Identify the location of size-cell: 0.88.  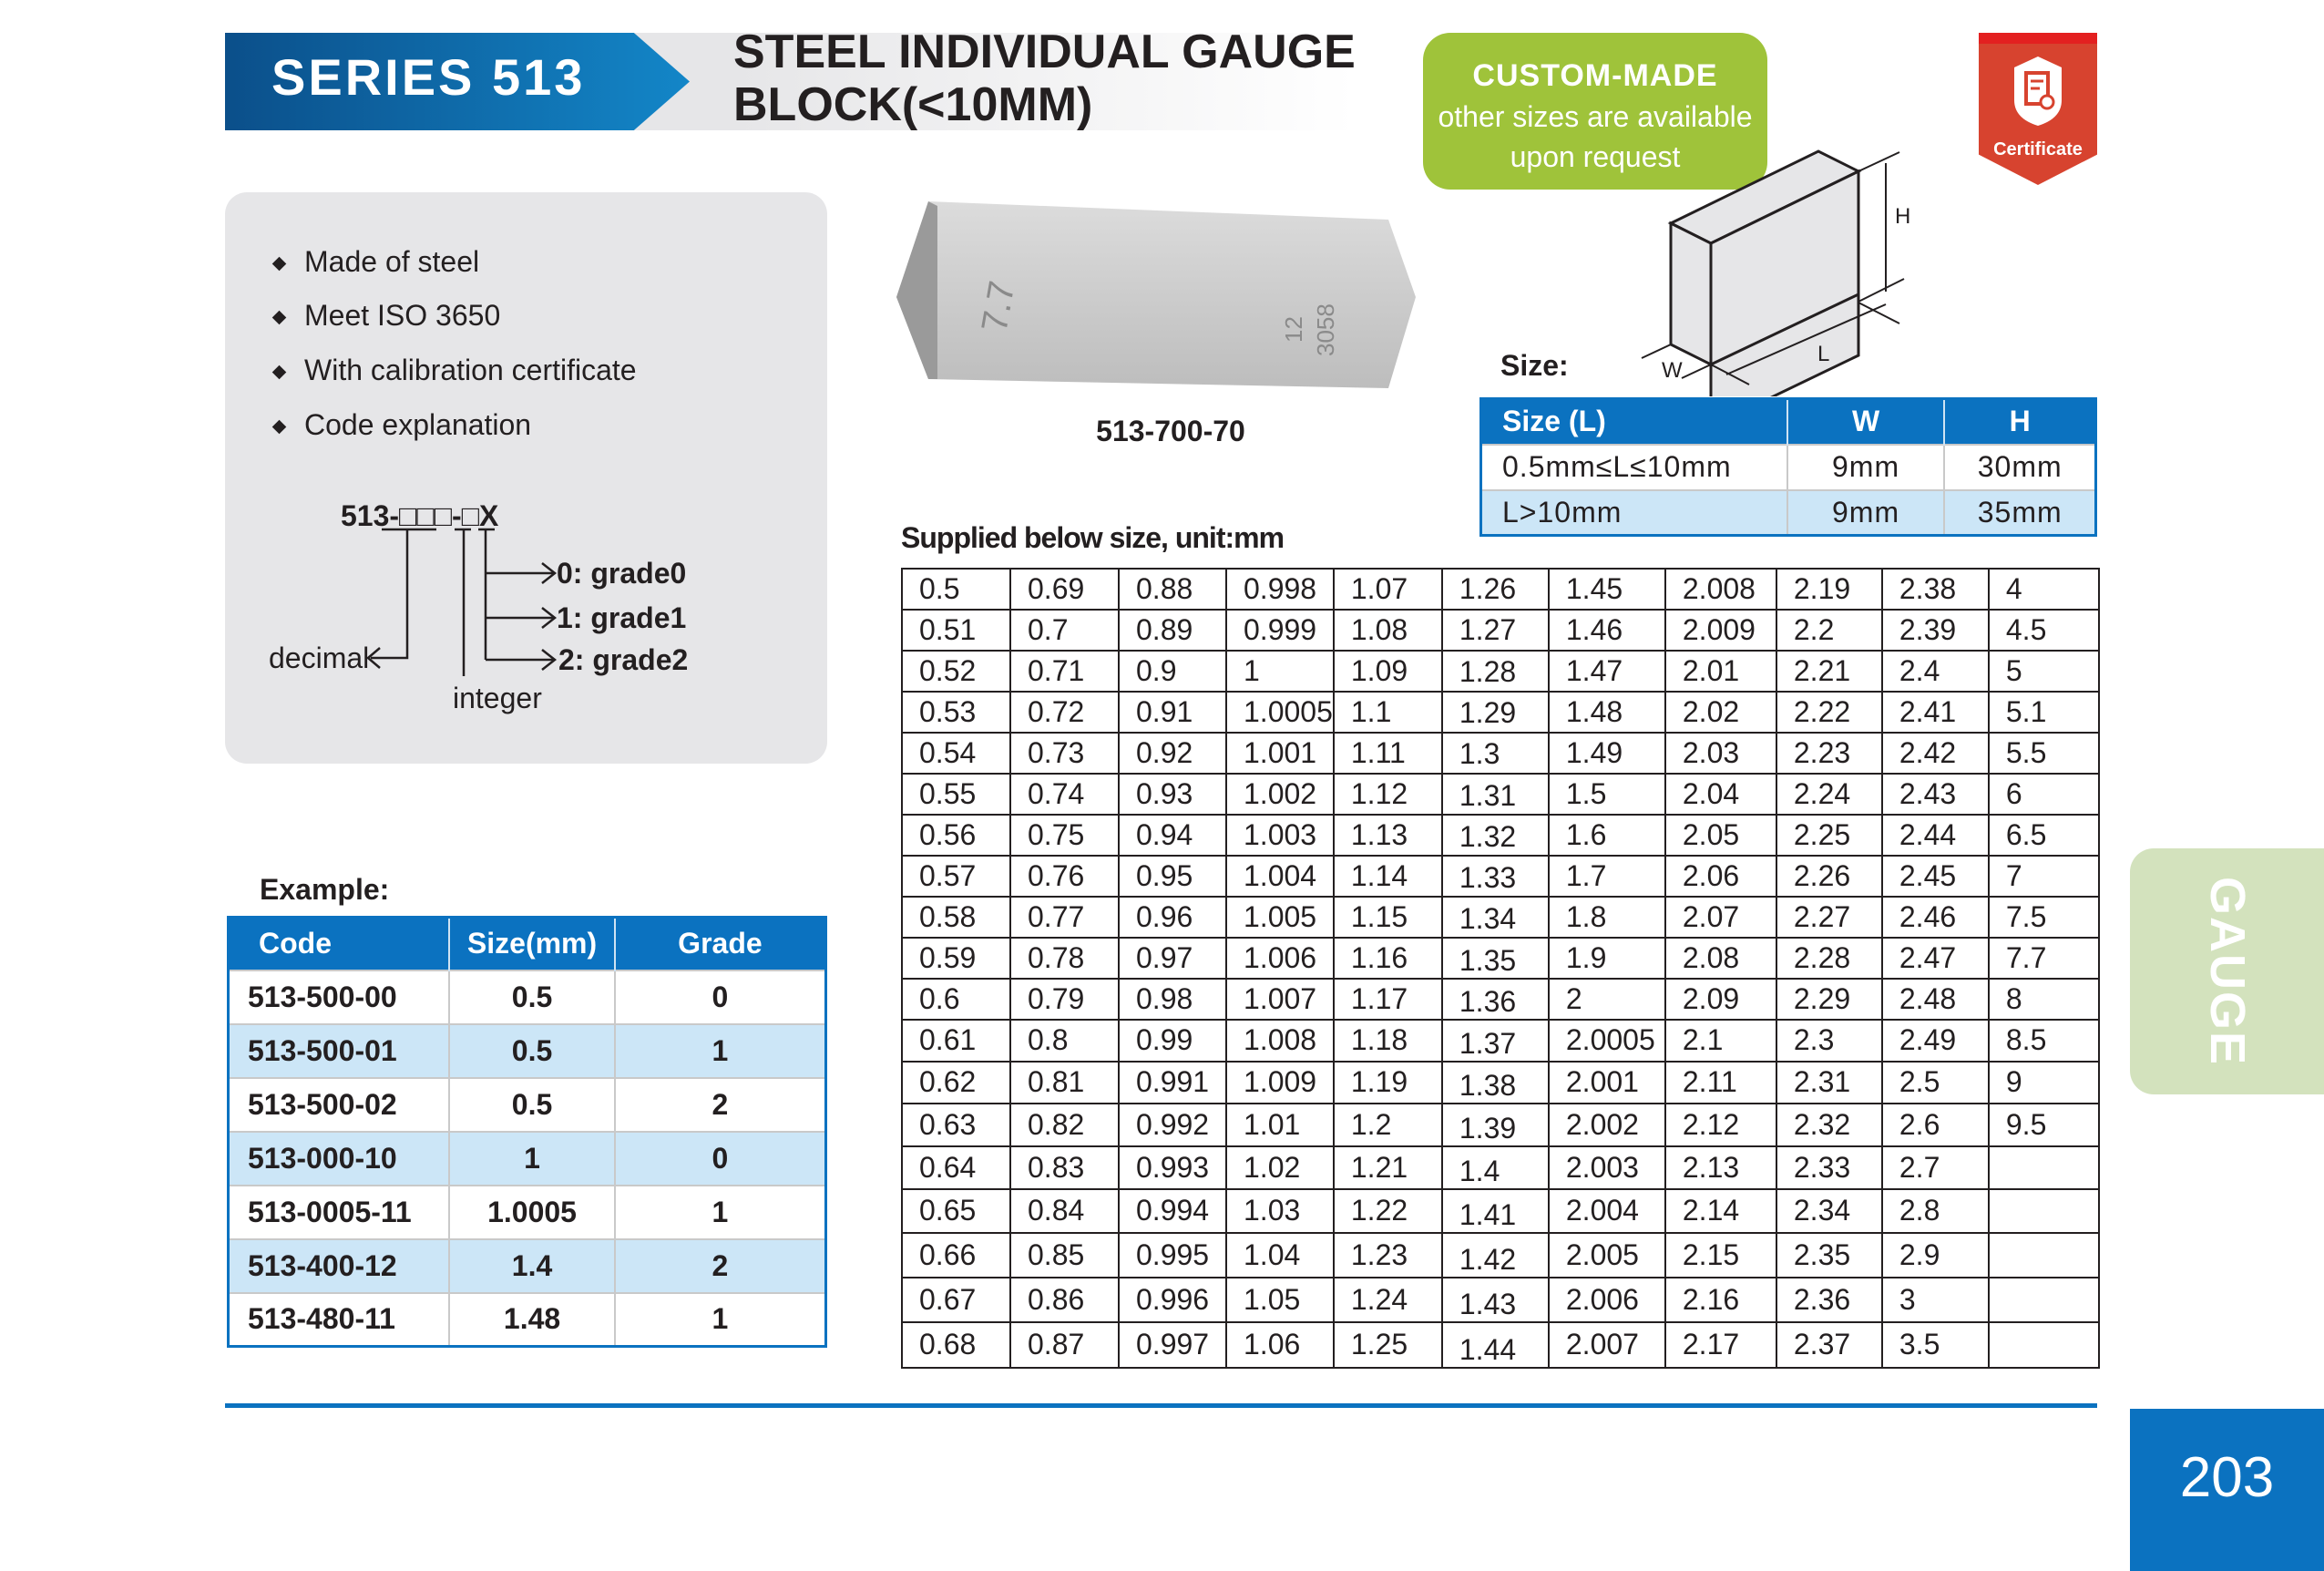
(1173, 589).